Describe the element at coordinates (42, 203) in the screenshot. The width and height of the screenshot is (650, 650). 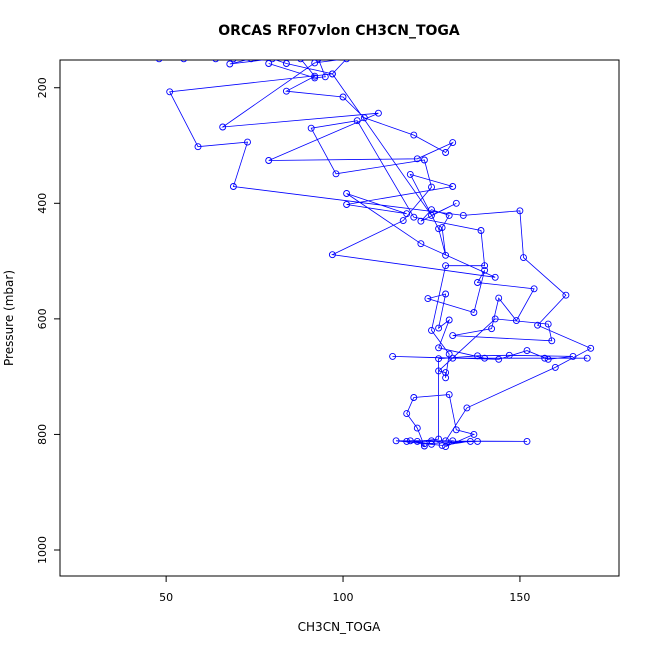
I see `y-tick-label: 400` at that location.